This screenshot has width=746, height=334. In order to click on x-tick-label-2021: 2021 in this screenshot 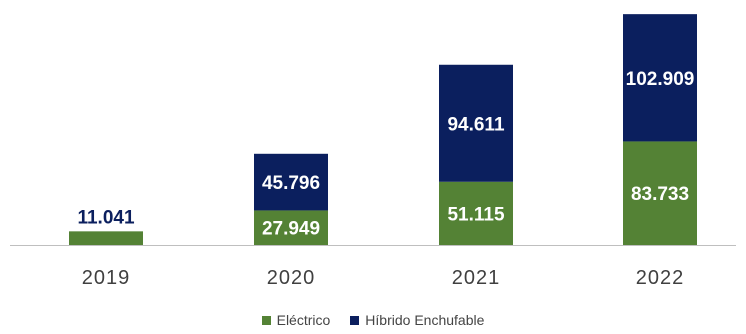, I will do `click(476, 278)`.